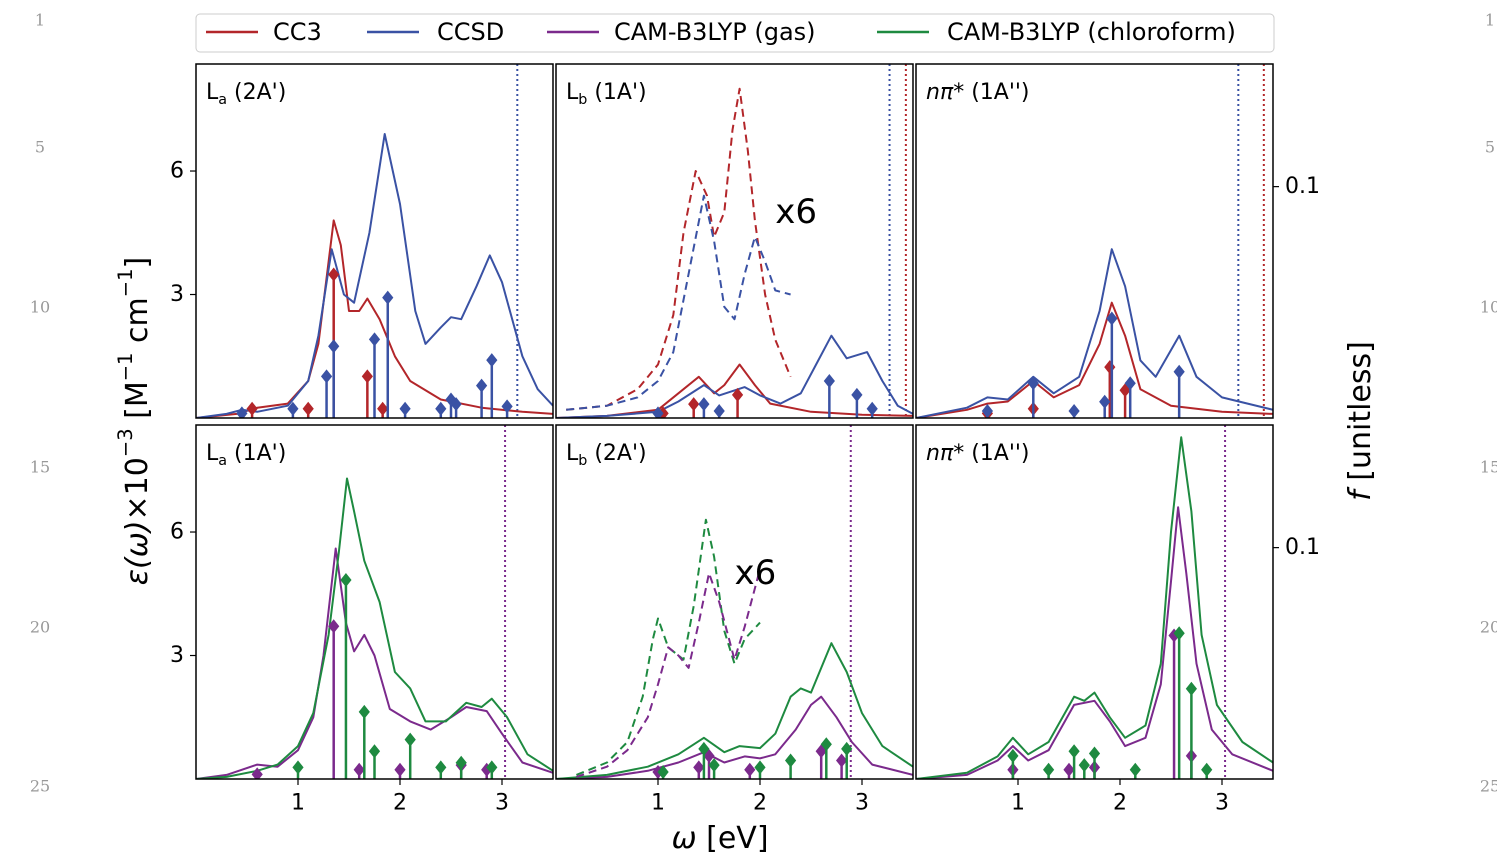  What do you see at coordinates (246, 455) in the screenshot?
I see `panel-title: La (1A')` at bounding box center [246, 455].